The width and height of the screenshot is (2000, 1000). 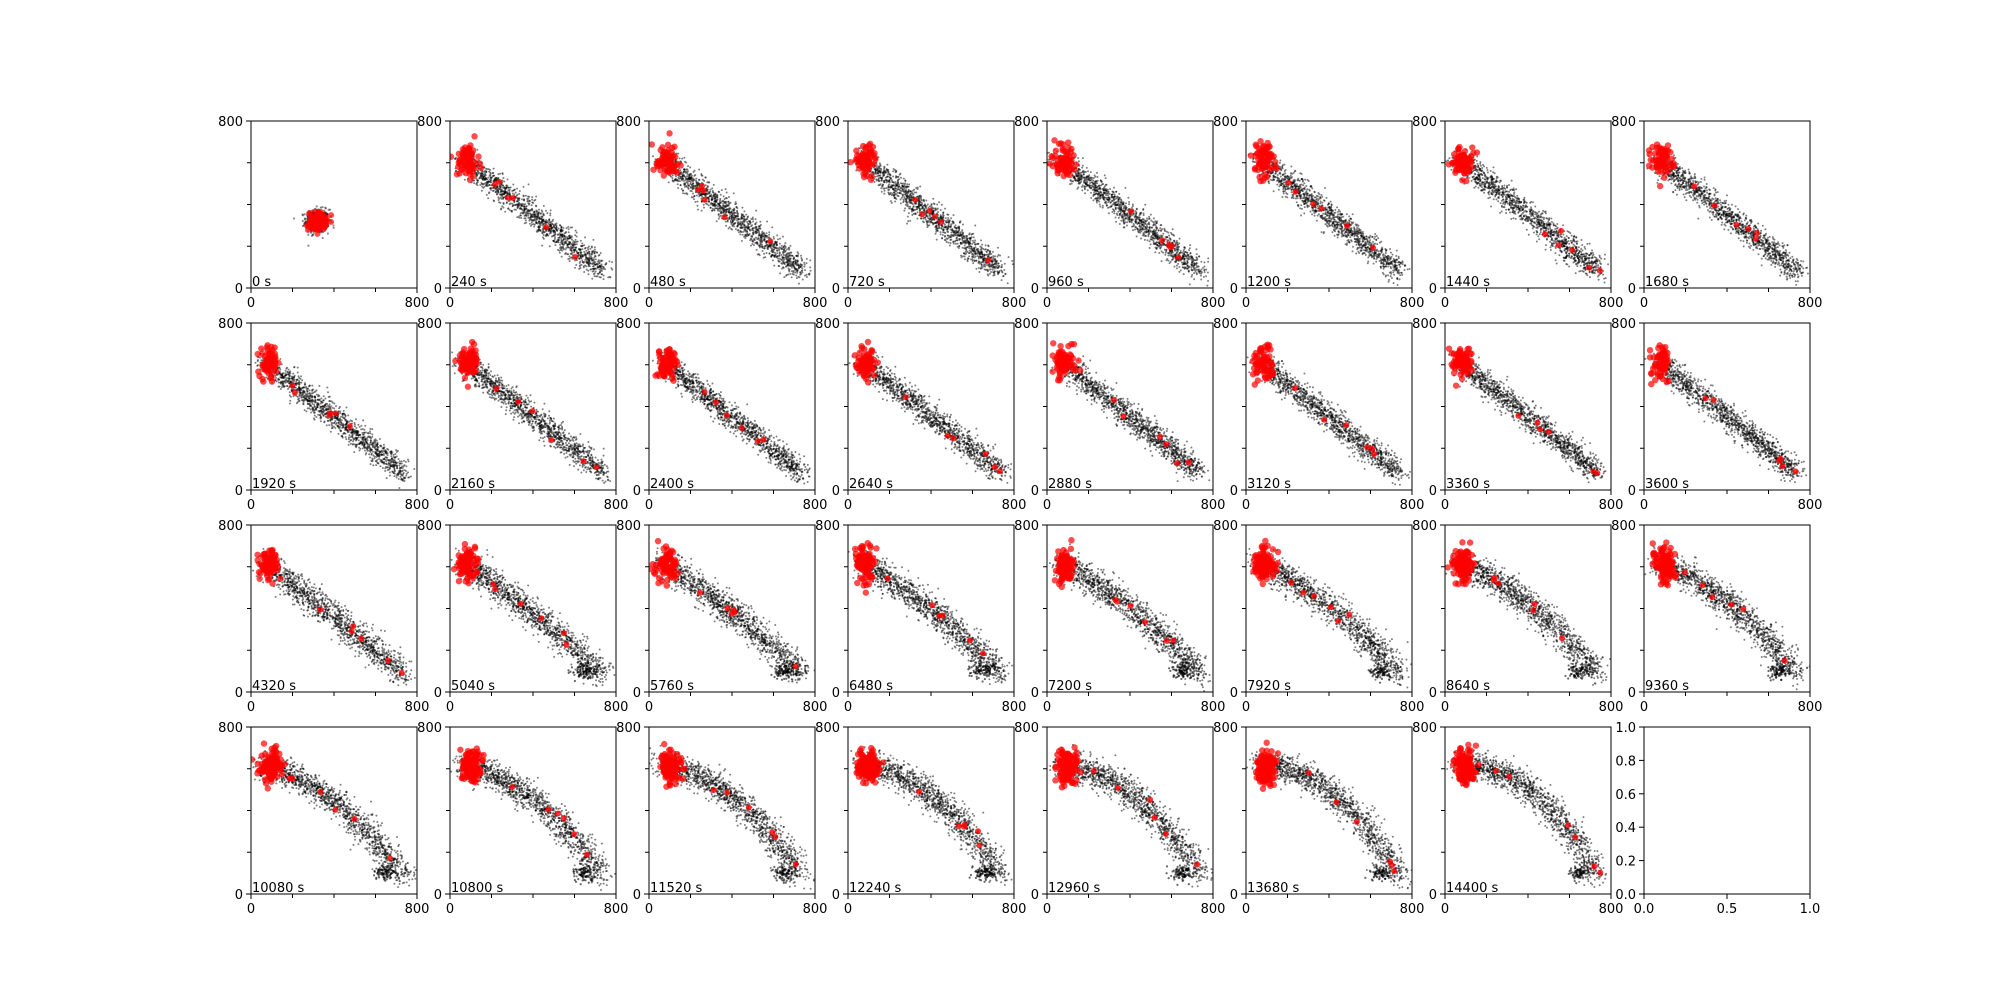 What do you see at coordinates (429, 122) in the screenshot?
I see `y-tick-label: 800` at bounding box center [429, 122].